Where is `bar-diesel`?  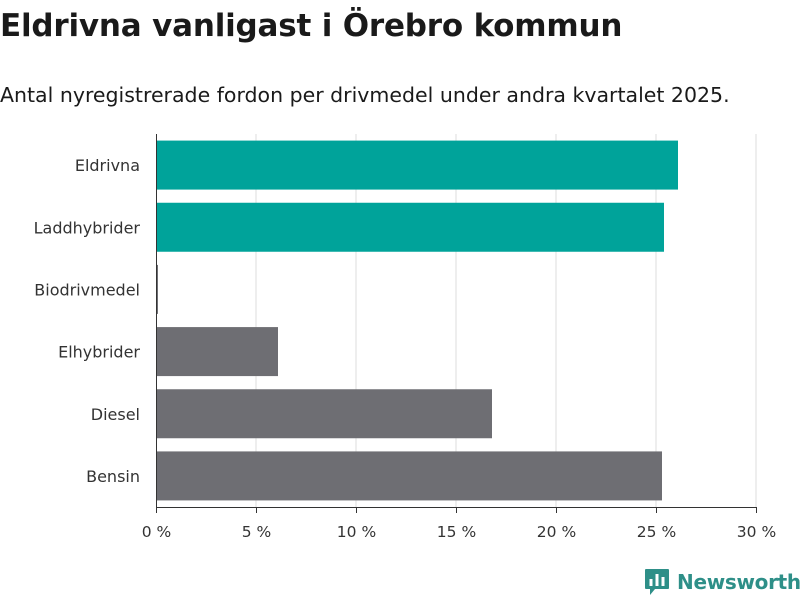 bar-diesel is located at coordinates (324, 414).